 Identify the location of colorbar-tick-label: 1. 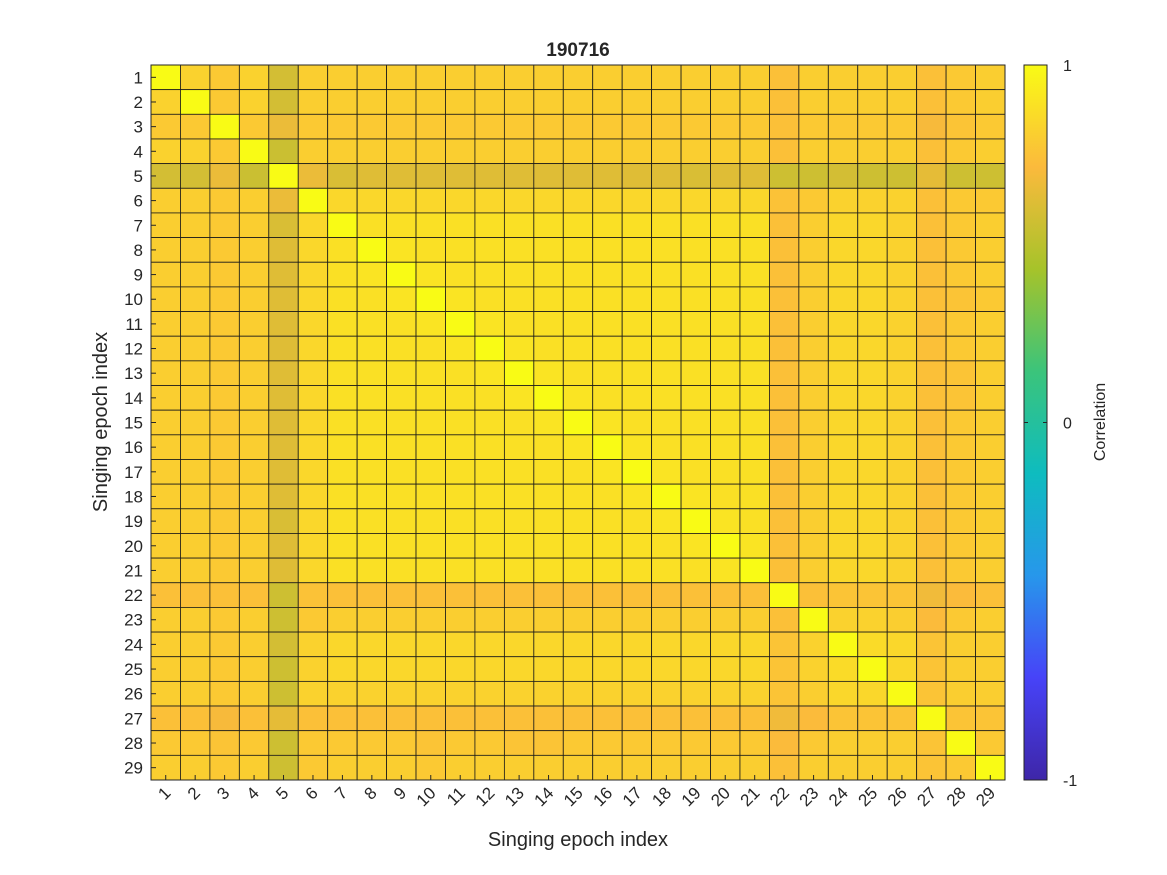
(1067, 66).